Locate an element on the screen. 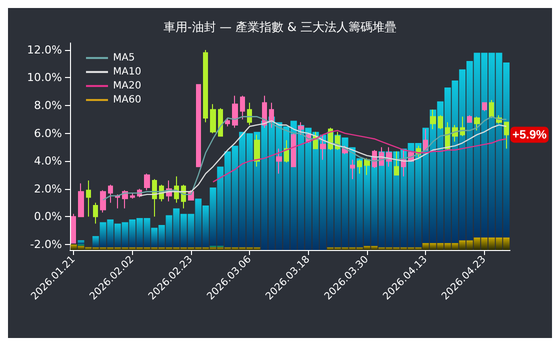 The height and width of the screenshot is (346, 560). y-tick-label: 12.0% is located at coordinates (44, 49).